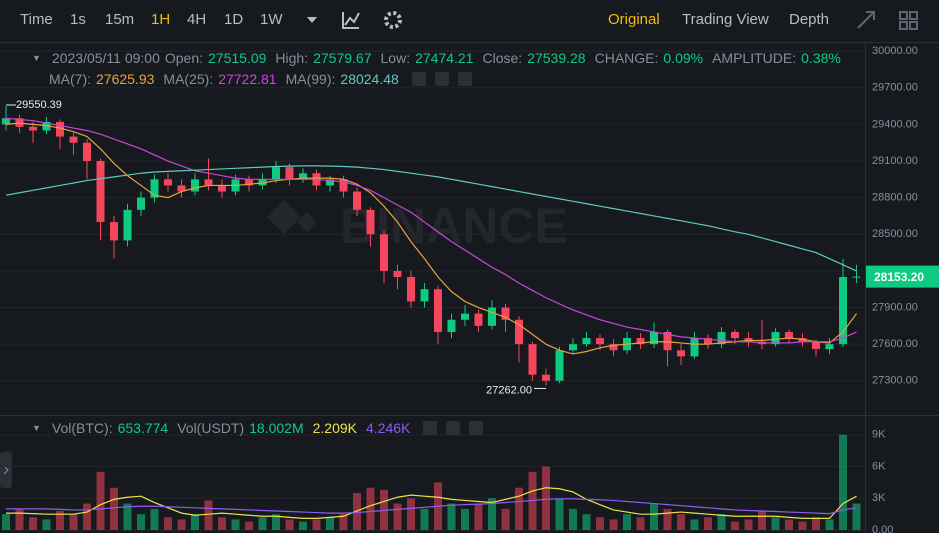  What do you see at coordinates (895, 381) in the screenshot?
I see `y-tick-label: 27300.00` at bounding box center [895, 381].